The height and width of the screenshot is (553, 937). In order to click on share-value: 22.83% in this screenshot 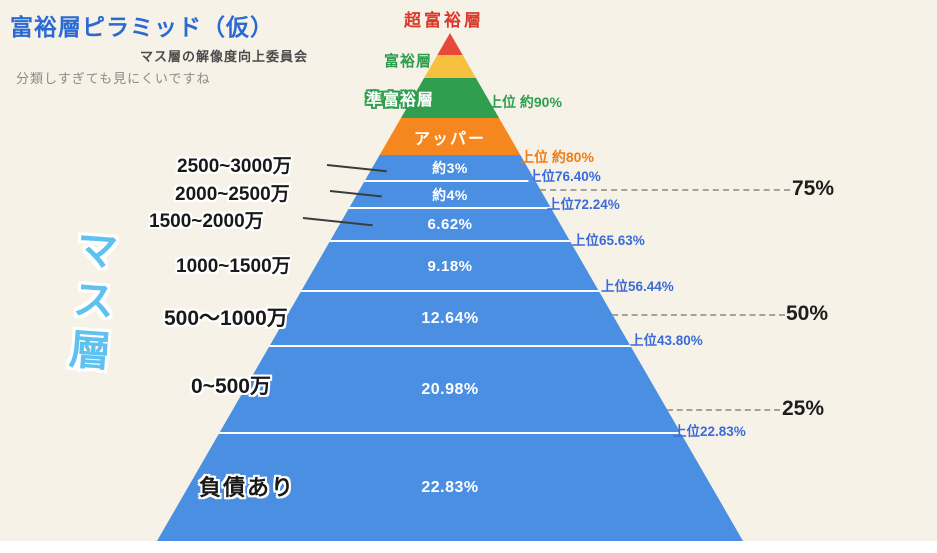, I will do `click(450, 487)`.